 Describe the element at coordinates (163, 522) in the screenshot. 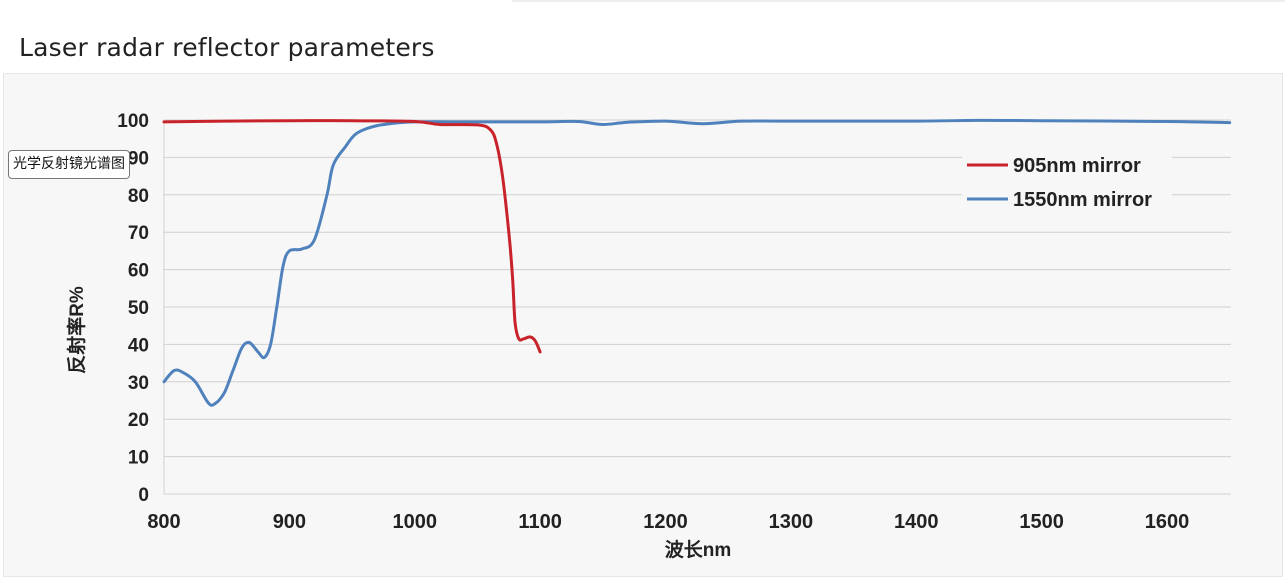

I see `x-tick-label: 800` at that location.